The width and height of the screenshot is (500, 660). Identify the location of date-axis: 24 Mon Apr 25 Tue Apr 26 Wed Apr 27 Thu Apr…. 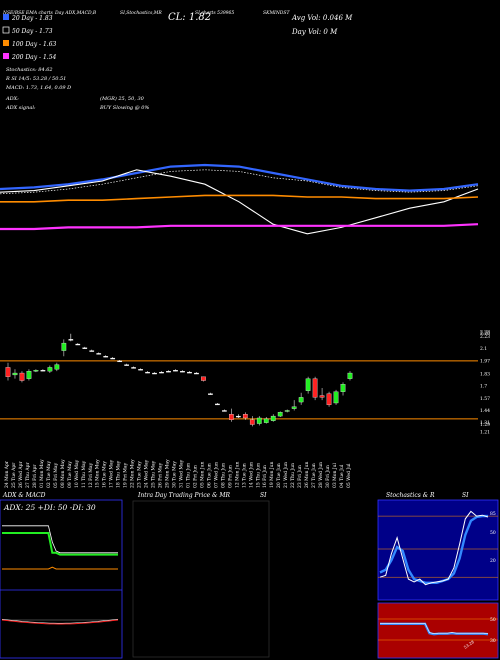
(178, 473).